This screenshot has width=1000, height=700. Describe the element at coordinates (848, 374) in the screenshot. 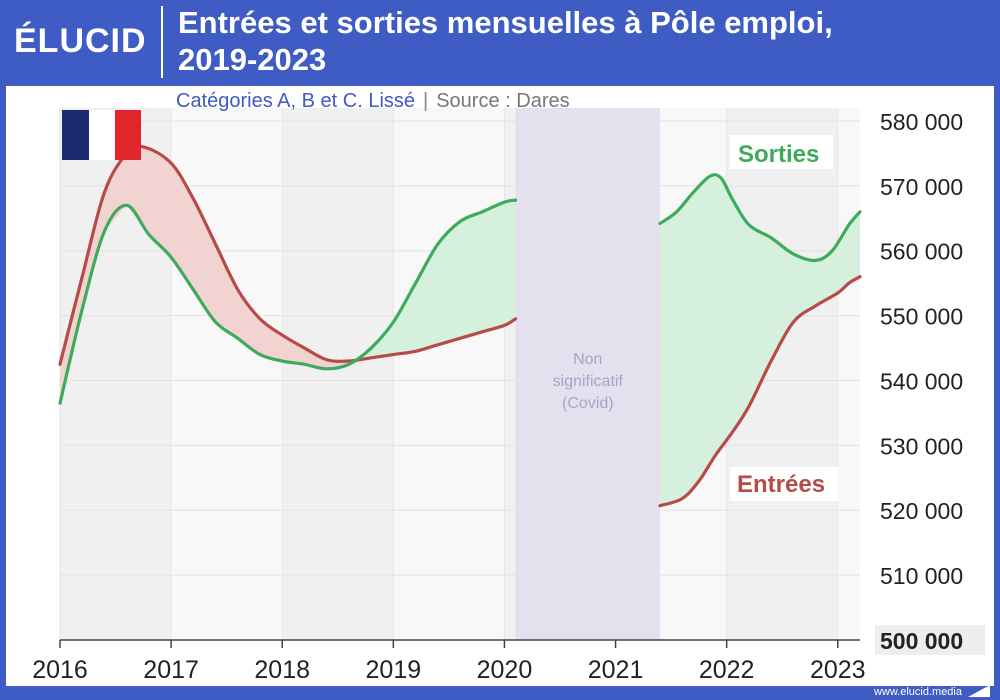

I see `year-band-2023` at that location.